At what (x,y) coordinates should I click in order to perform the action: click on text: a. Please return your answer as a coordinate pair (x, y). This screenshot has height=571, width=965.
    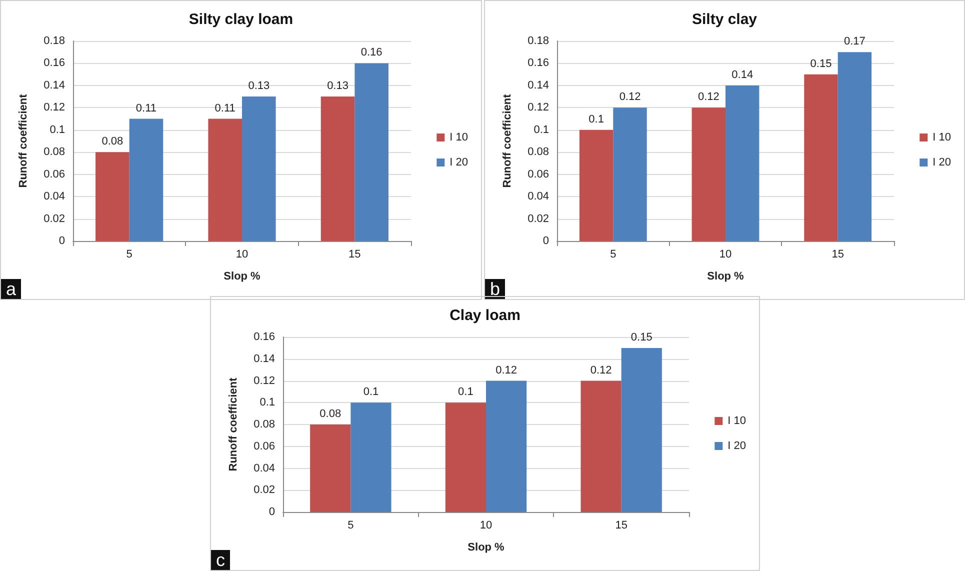
    Looking at the image, I should click on (11, 289).